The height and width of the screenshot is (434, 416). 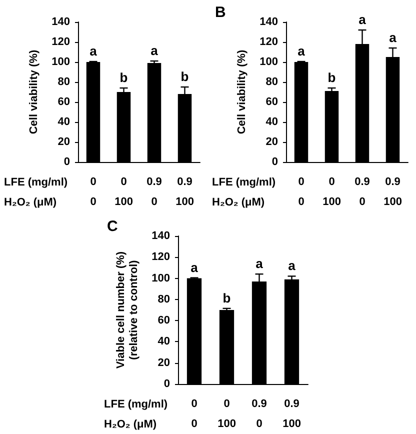 What do you see at coordinates (127, 310) in the screenshot?
I see `y-axis-title: Viable cell number (%) (relative to control)` at bounding box center [127, 310].